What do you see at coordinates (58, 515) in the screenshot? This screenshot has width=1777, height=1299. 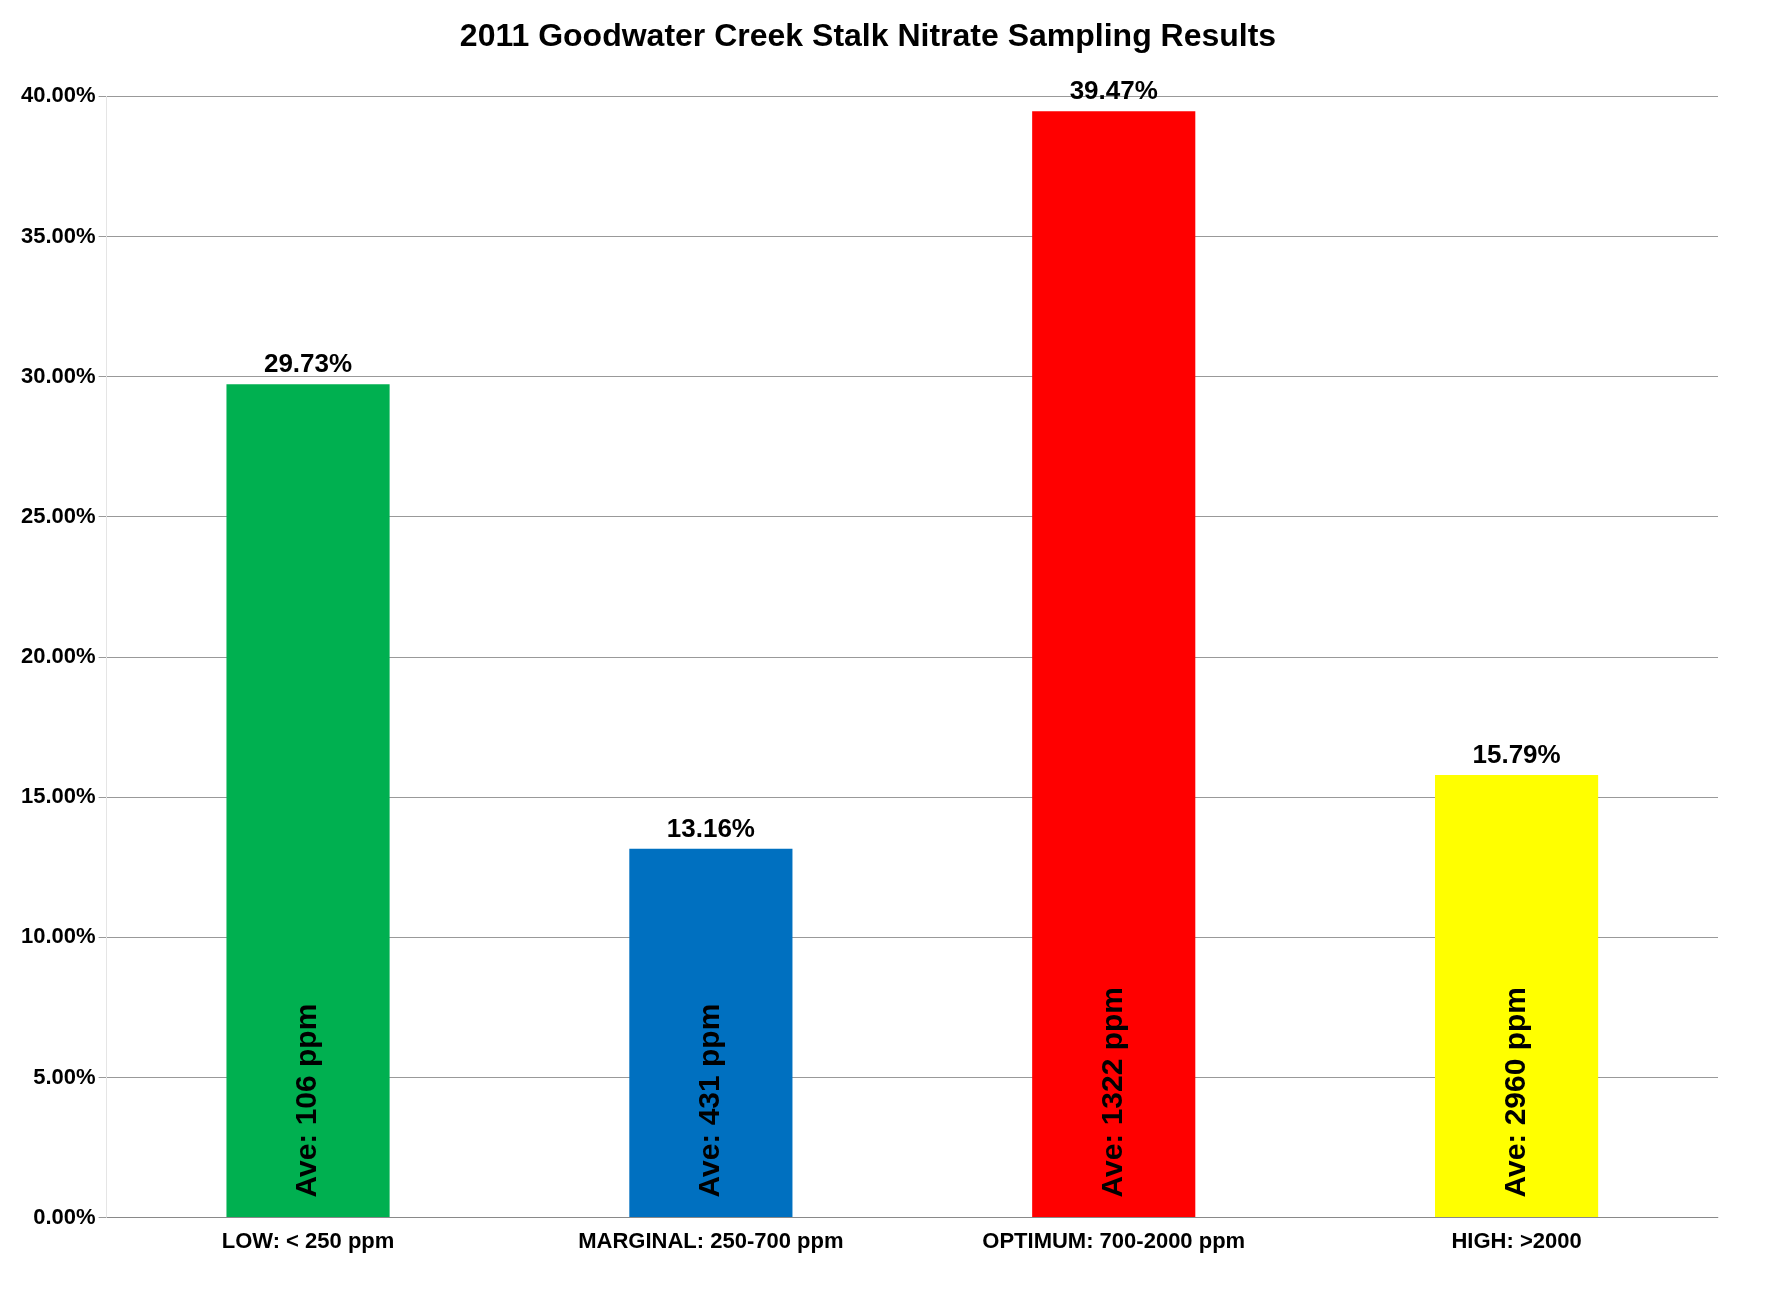 I see `y-tick-label: 25.00%` at bounding box center [58, 515].